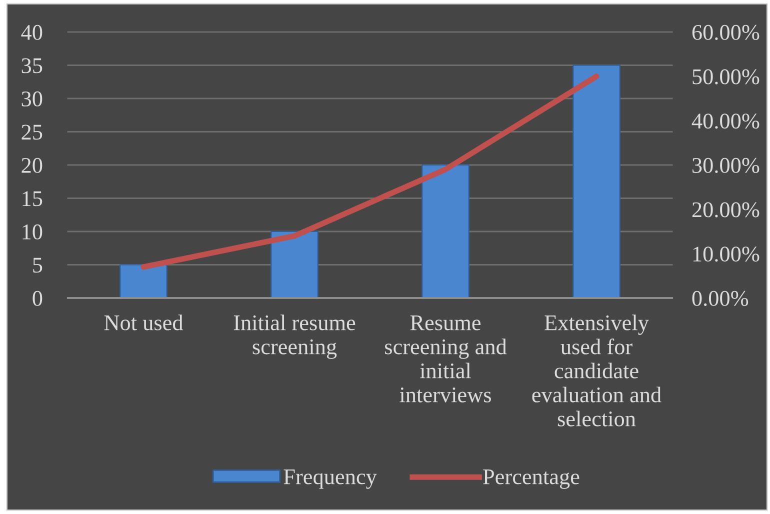 The height and width of the screenshot is (514, 770). What do you see at coordinates (295, 336) in the screenshot?
I see `x-tick-label: Initial resume screening` at bounding box center [295, 336].